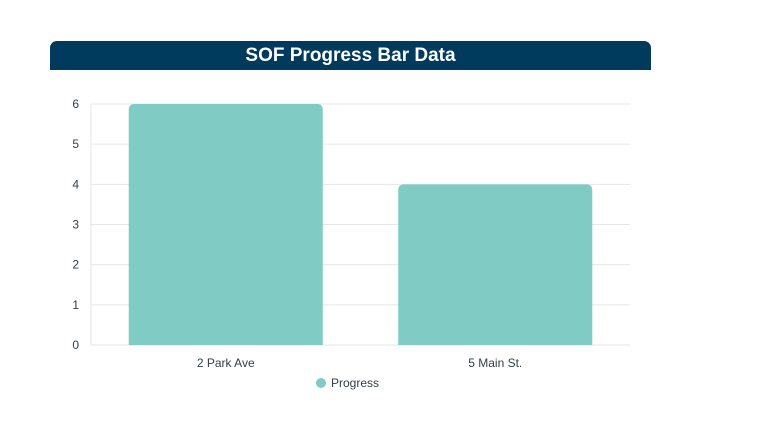  Describe the element at coordinates (75, 184) in the screenshot. I see `y-tick-label: 4` at that location.